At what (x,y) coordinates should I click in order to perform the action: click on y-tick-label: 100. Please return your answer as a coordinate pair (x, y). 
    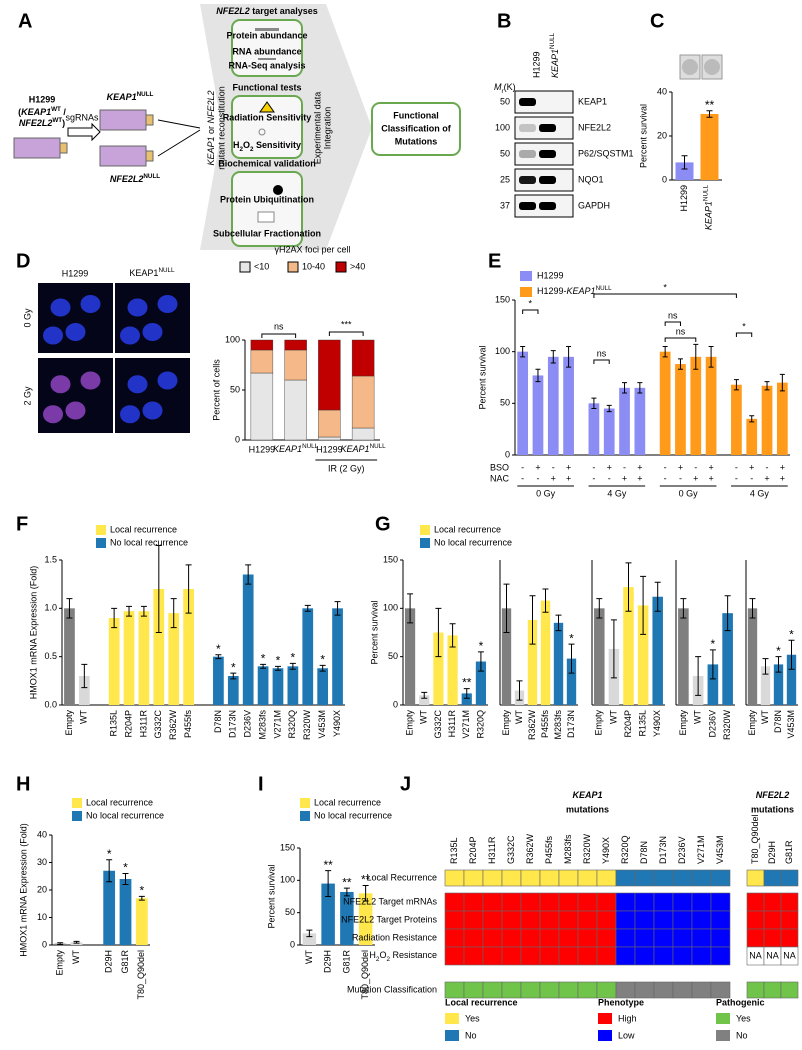
    Looking at the image, I should click on (502, 351).